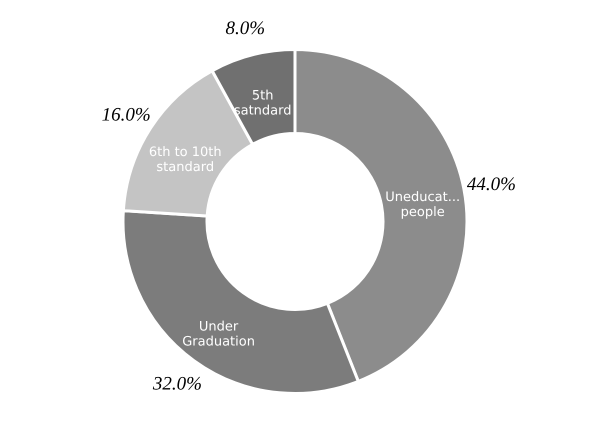  I want to click on data-label: 32.0%, so click(177, 383).